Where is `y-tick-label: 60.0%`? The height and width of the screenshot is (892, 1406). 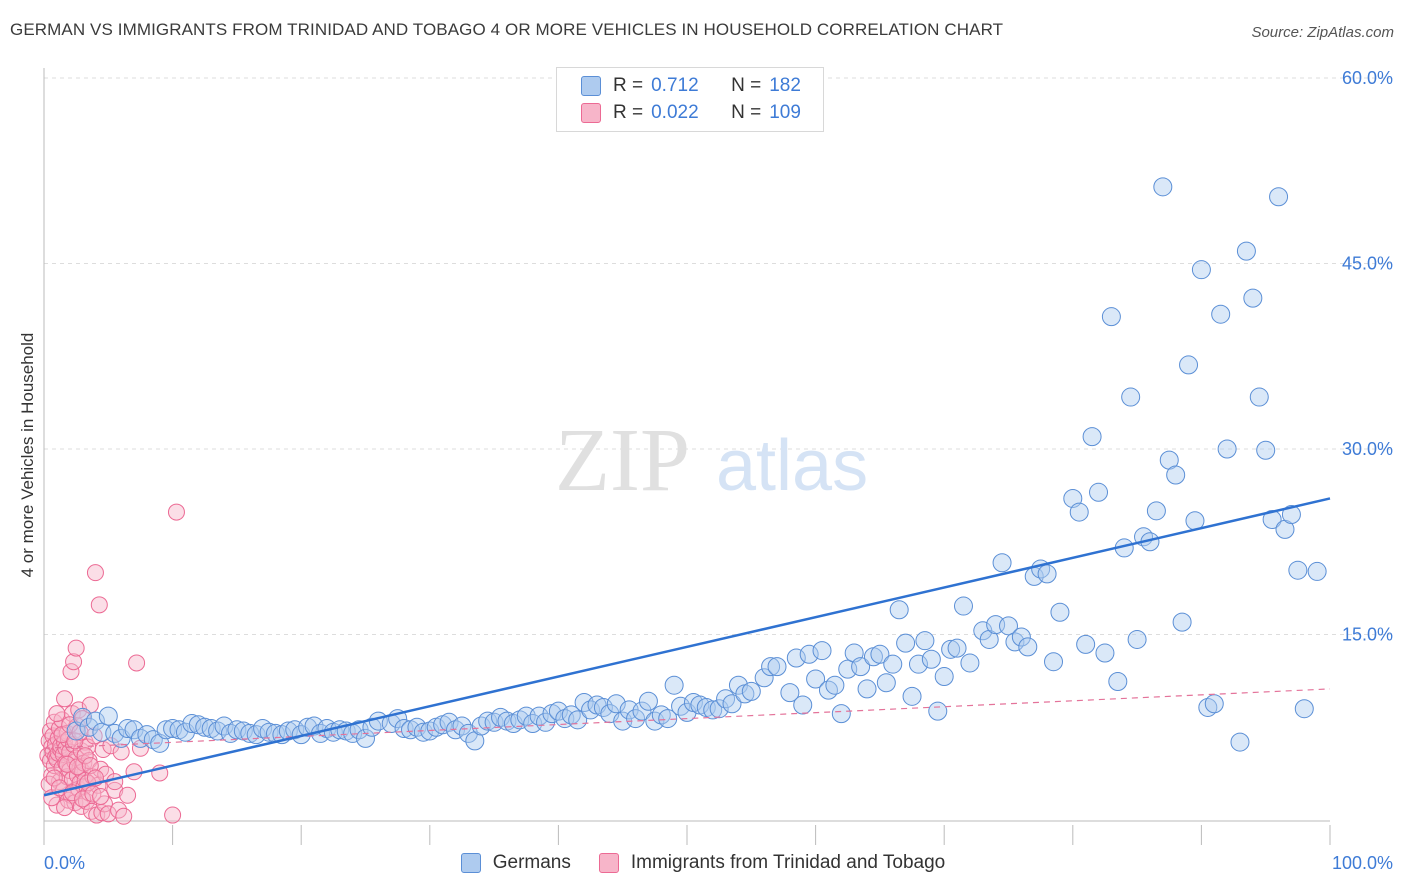
y-tick-label: 60.0% is located at coordinates (1367, 78).